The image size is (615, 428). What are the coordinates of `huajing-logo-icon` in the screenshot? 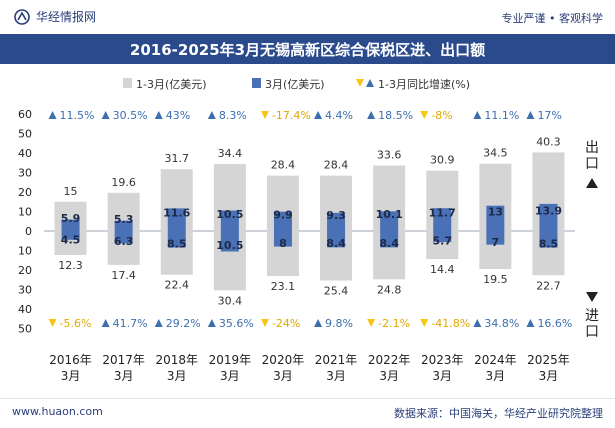 It's located at (22, 16).